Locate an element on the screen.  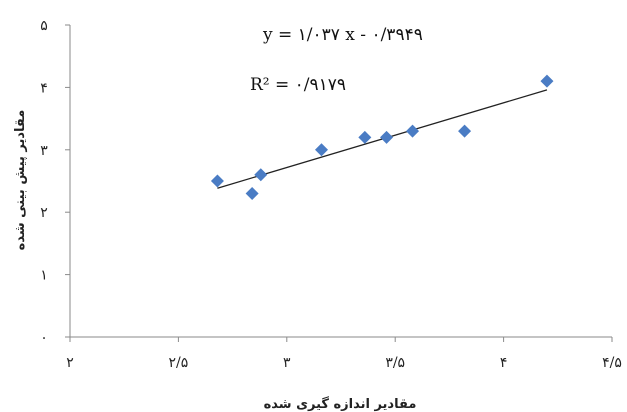
x-tick-label: ۴/۵ is located at coordinates (612, 363).